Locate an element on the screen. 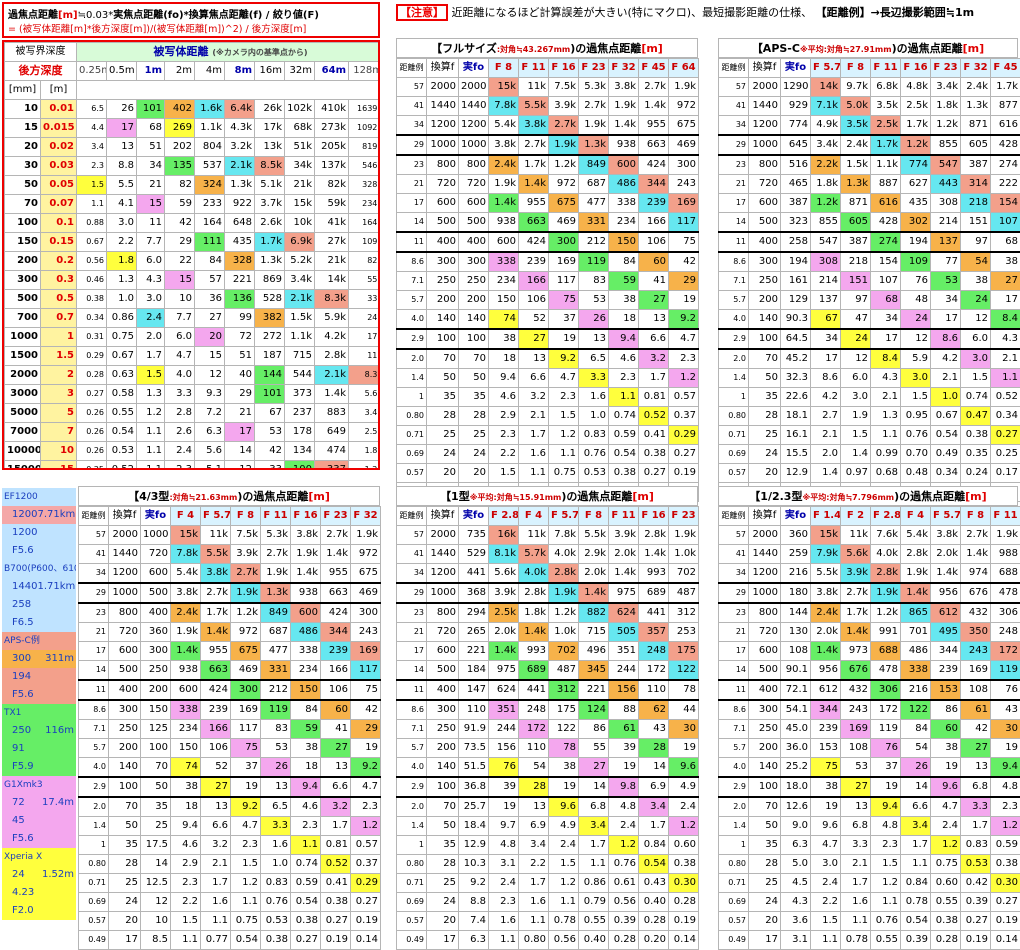  table-cell: 122 is located at coordinates (916, 710).